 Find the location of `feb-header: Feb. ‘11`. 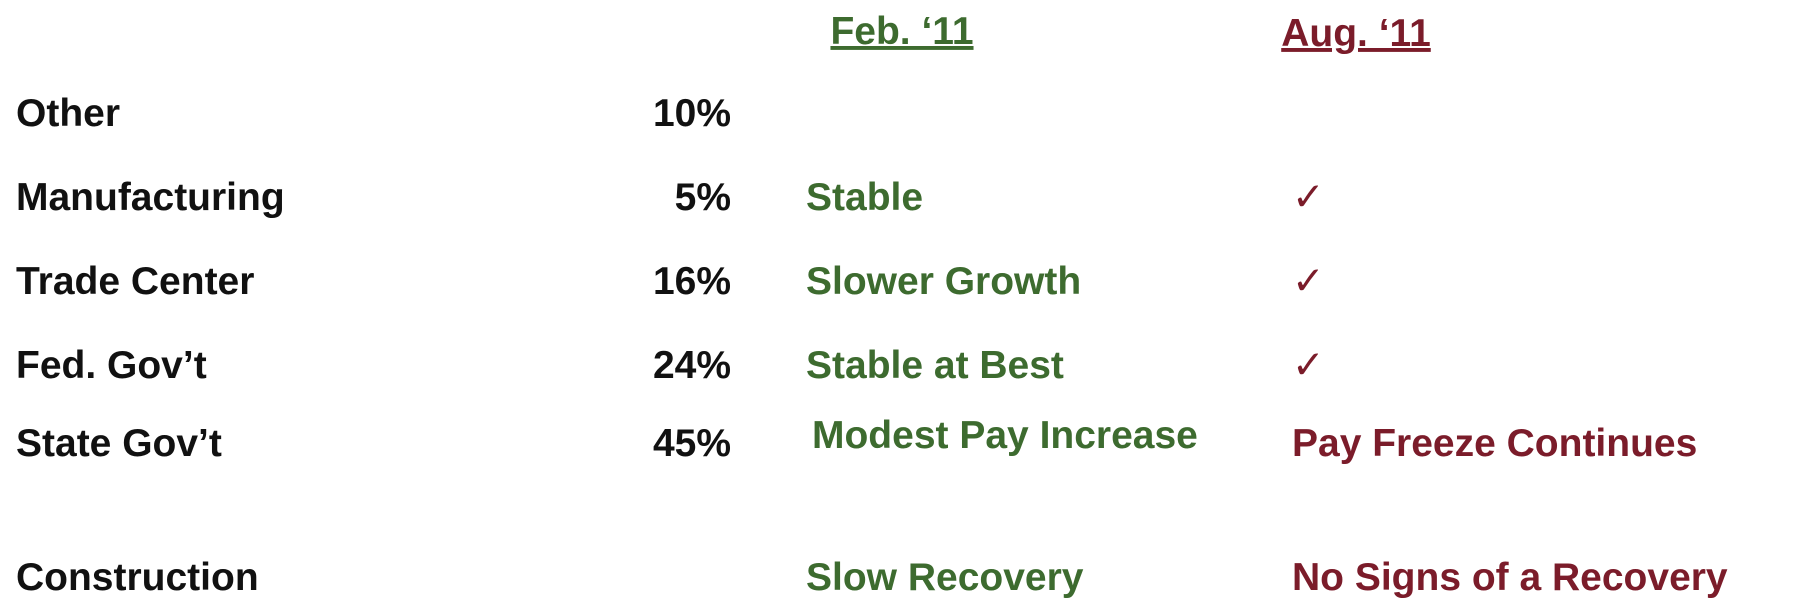

feb-header: Feb. ‘11 is located at coordinates (901, 31).